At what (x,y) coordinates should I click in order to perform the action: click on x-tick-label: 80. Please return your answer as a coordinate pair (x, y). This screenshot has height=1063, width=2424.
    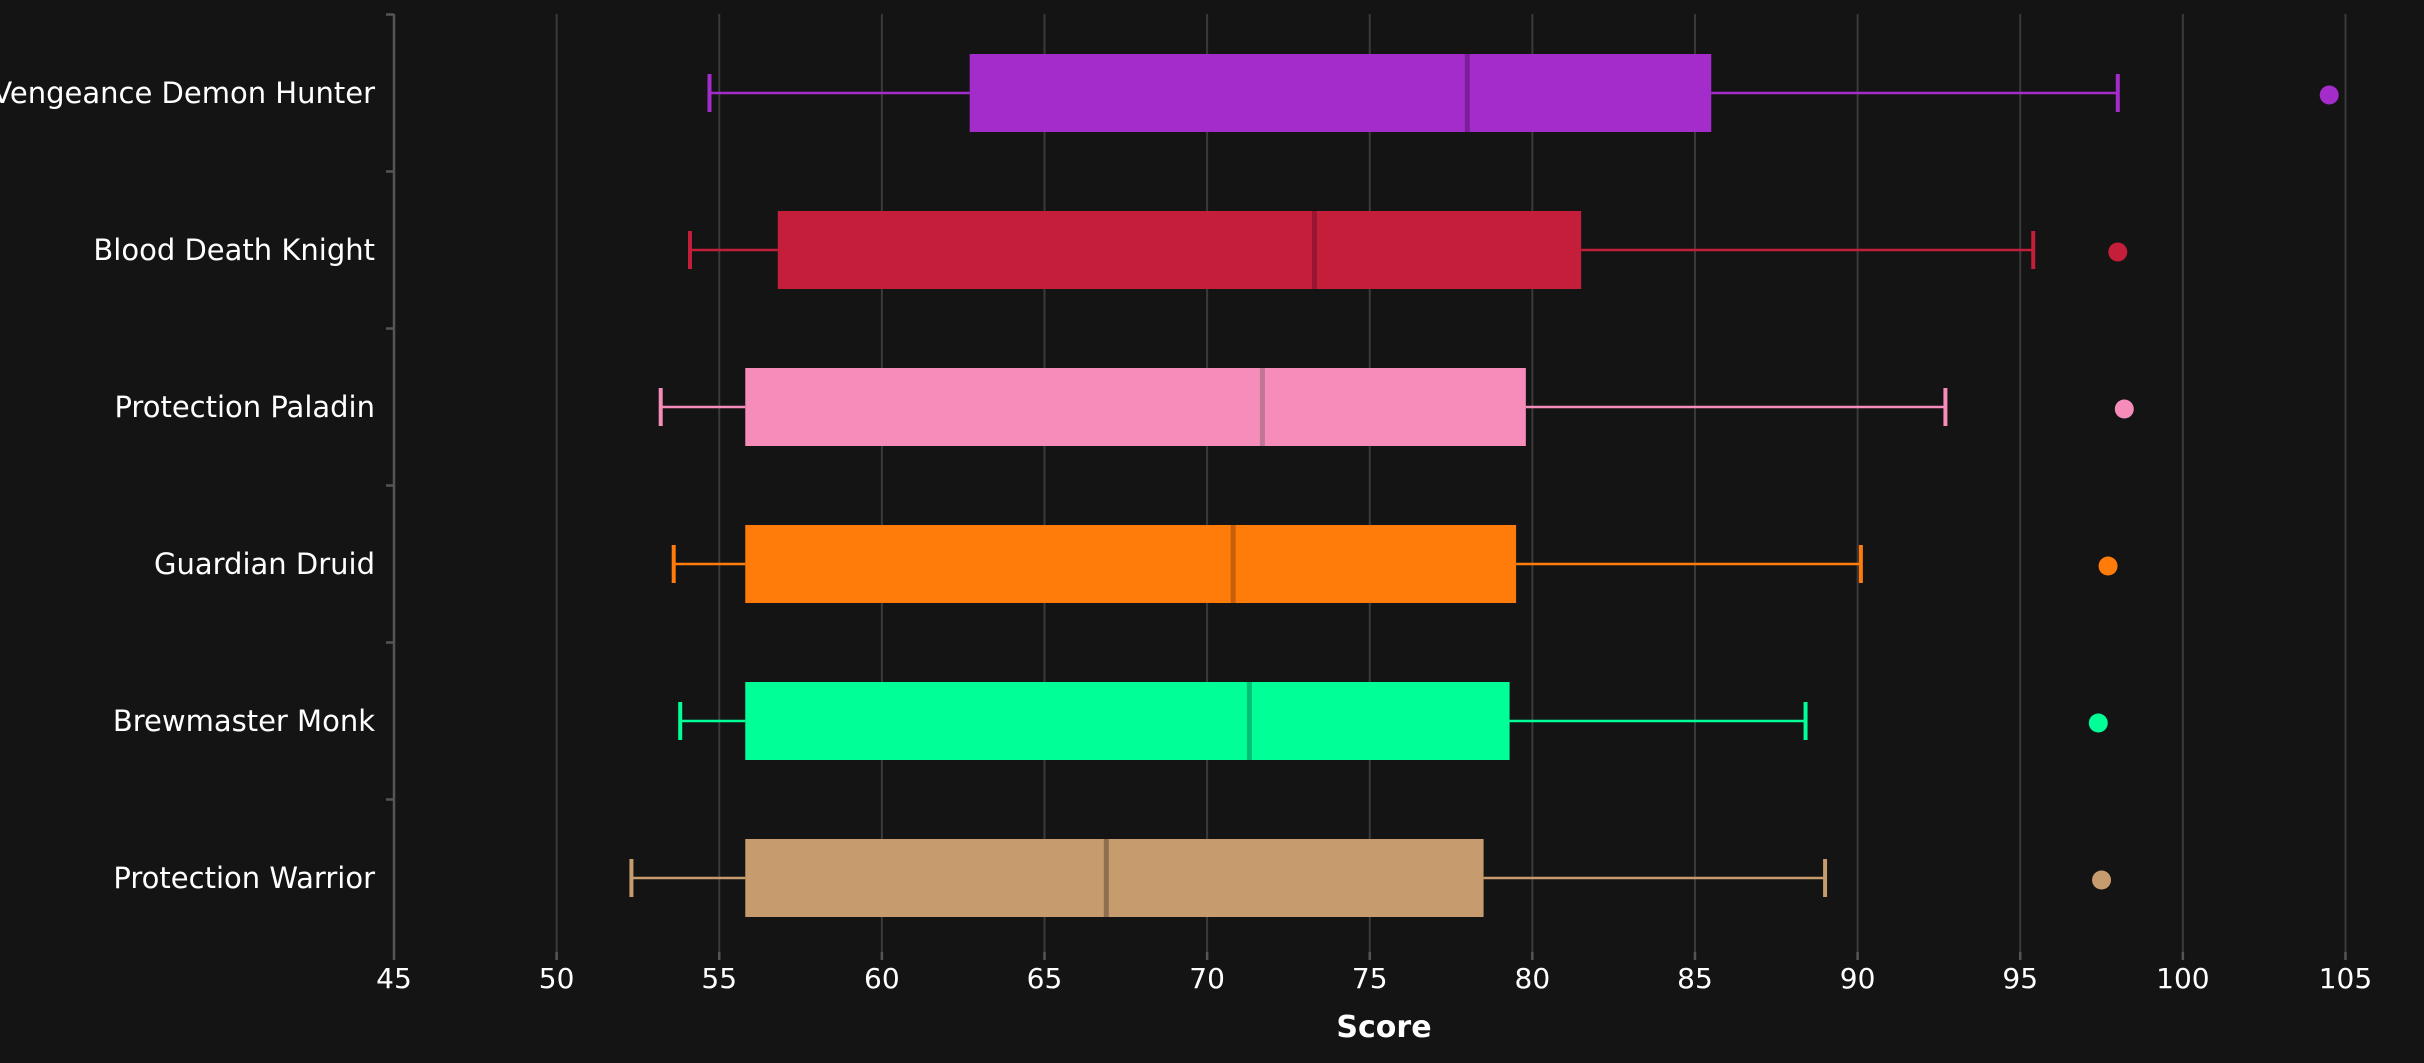
    Looking at the image, I should click on (1533, 978).